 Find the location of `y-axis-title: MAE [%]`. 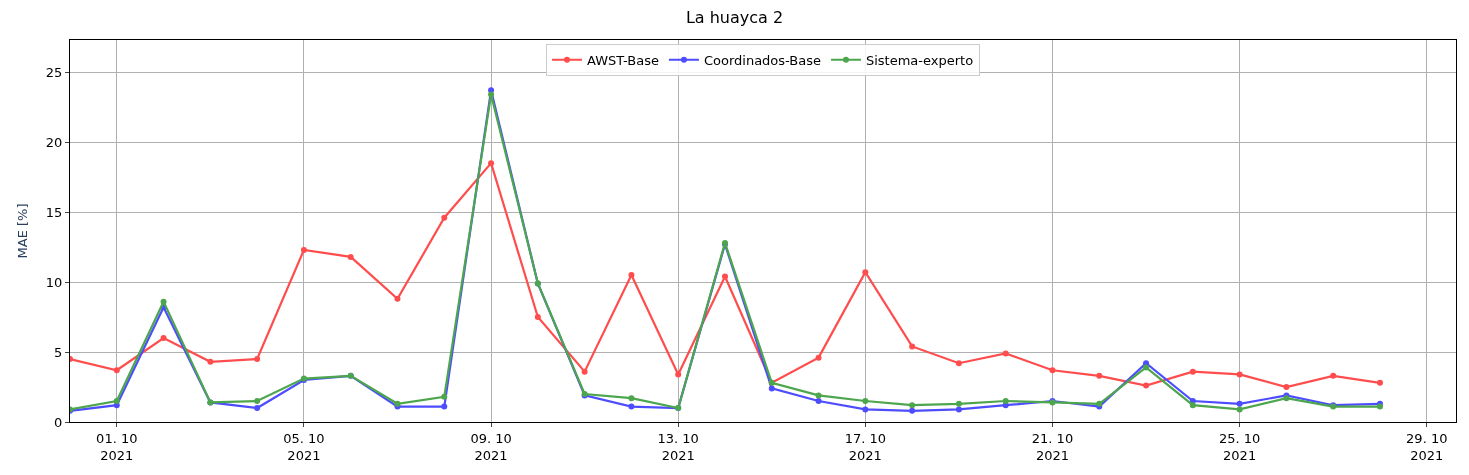

y-axis-title: MAE [%] is located at coordinates (22, 231).